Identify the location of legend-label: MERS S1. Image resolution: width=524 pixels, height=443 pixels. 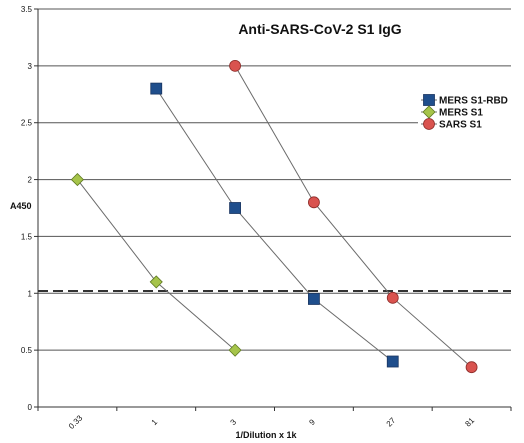
(461, 113).